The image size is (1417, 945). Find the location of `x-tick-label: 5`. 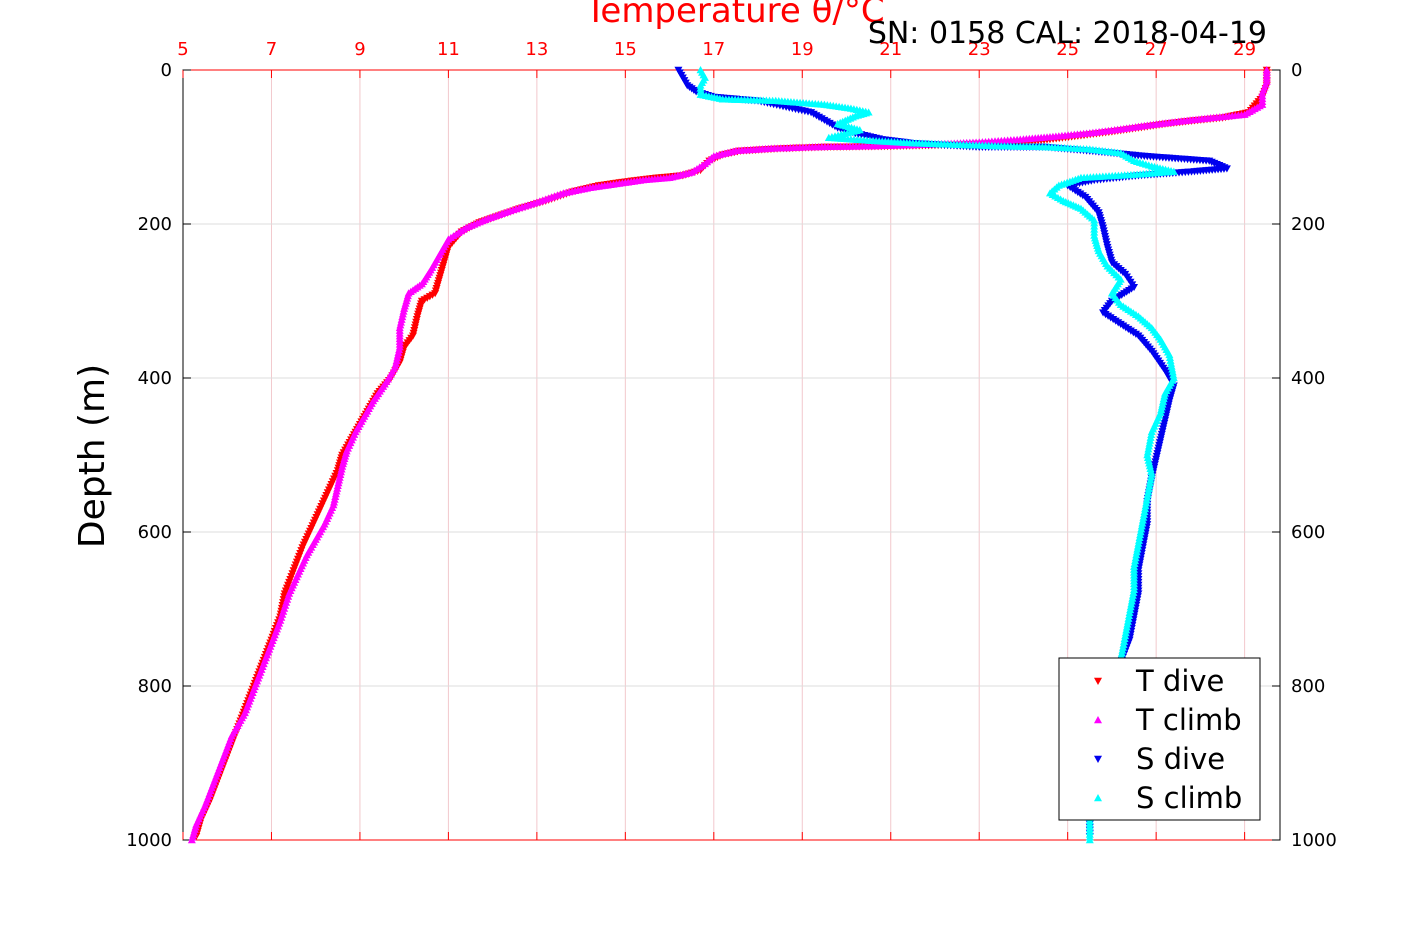

x-tick-label: 5 is located at coordinates (182, 49).